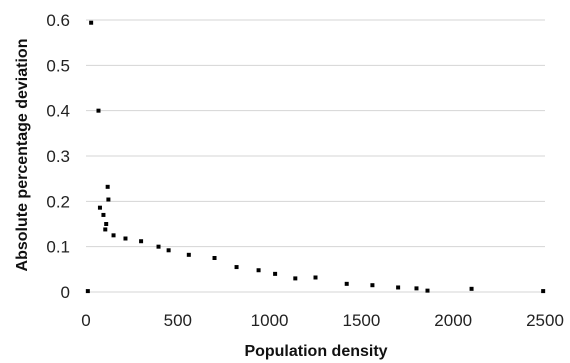 Image resolution: width=570 pixels, height=363 pixels. I want to click on y-tick-label: 0.2, so click(58, 201).